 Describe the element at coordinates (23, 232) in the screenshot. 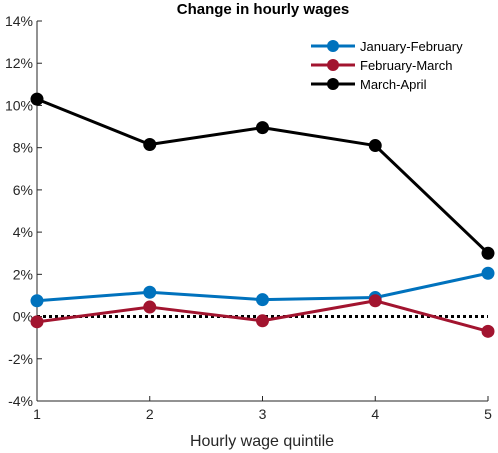

I see `y-tick-label: 4%` at that location.